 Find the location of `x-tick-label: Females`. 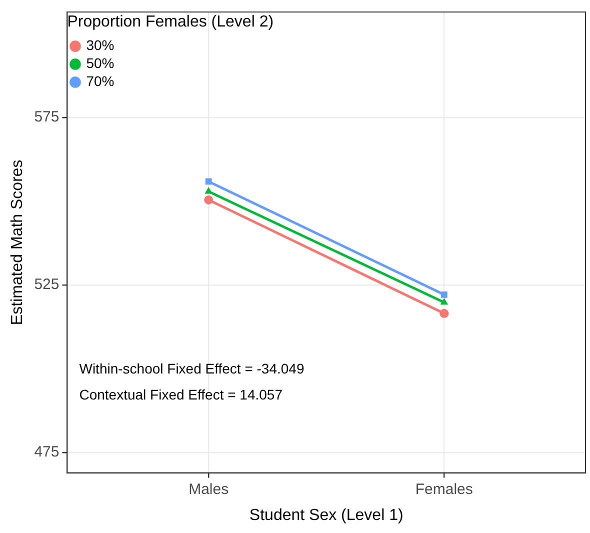

x-tick-label: Females is located at coordinates (444, 489).